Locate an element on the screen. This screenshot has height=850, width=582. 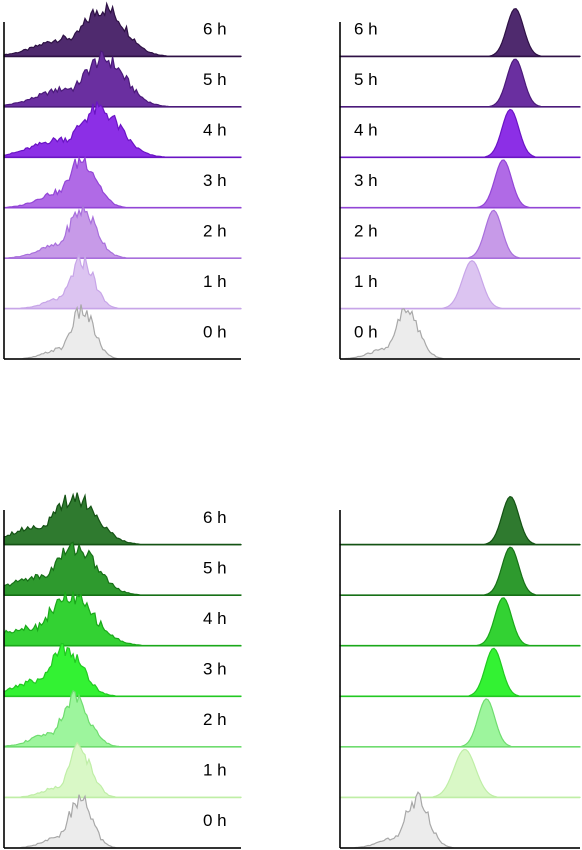
histogram-2h is located at coordinates (460, 723).